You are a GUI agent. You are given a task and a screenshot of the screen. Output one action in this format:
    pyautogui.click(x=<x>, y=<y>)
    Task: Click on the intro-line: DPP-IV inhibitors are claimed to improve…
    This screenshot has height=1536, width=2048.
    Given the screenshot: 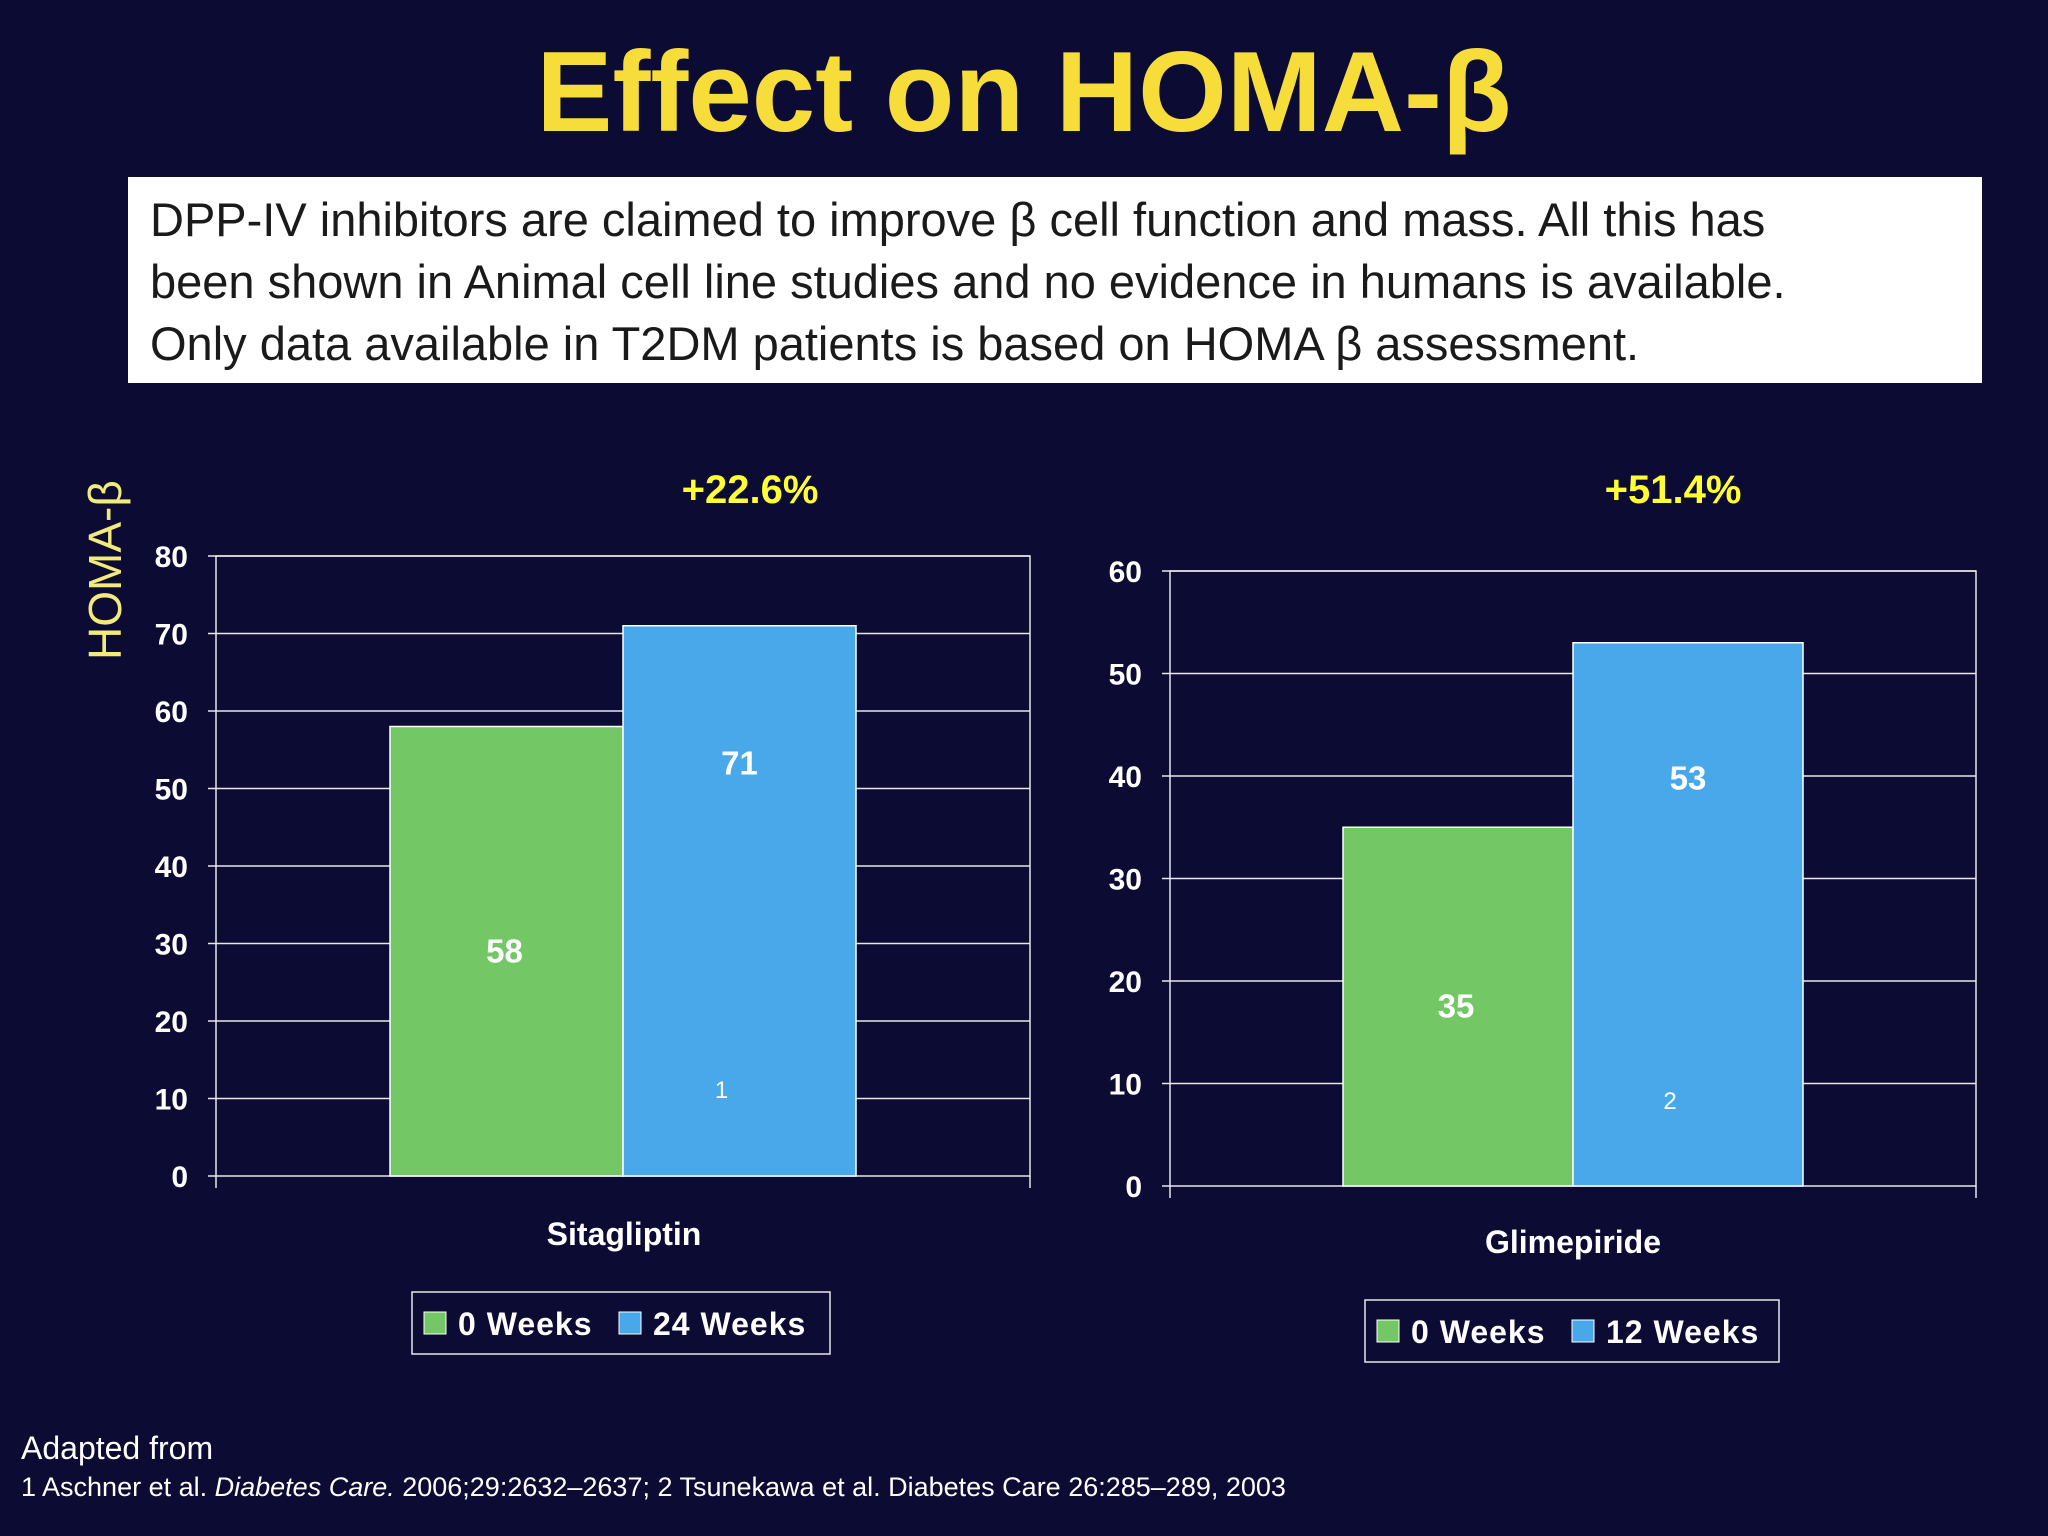 What is the action you would take?
    pyautogui.click(x=958, y=219)
    